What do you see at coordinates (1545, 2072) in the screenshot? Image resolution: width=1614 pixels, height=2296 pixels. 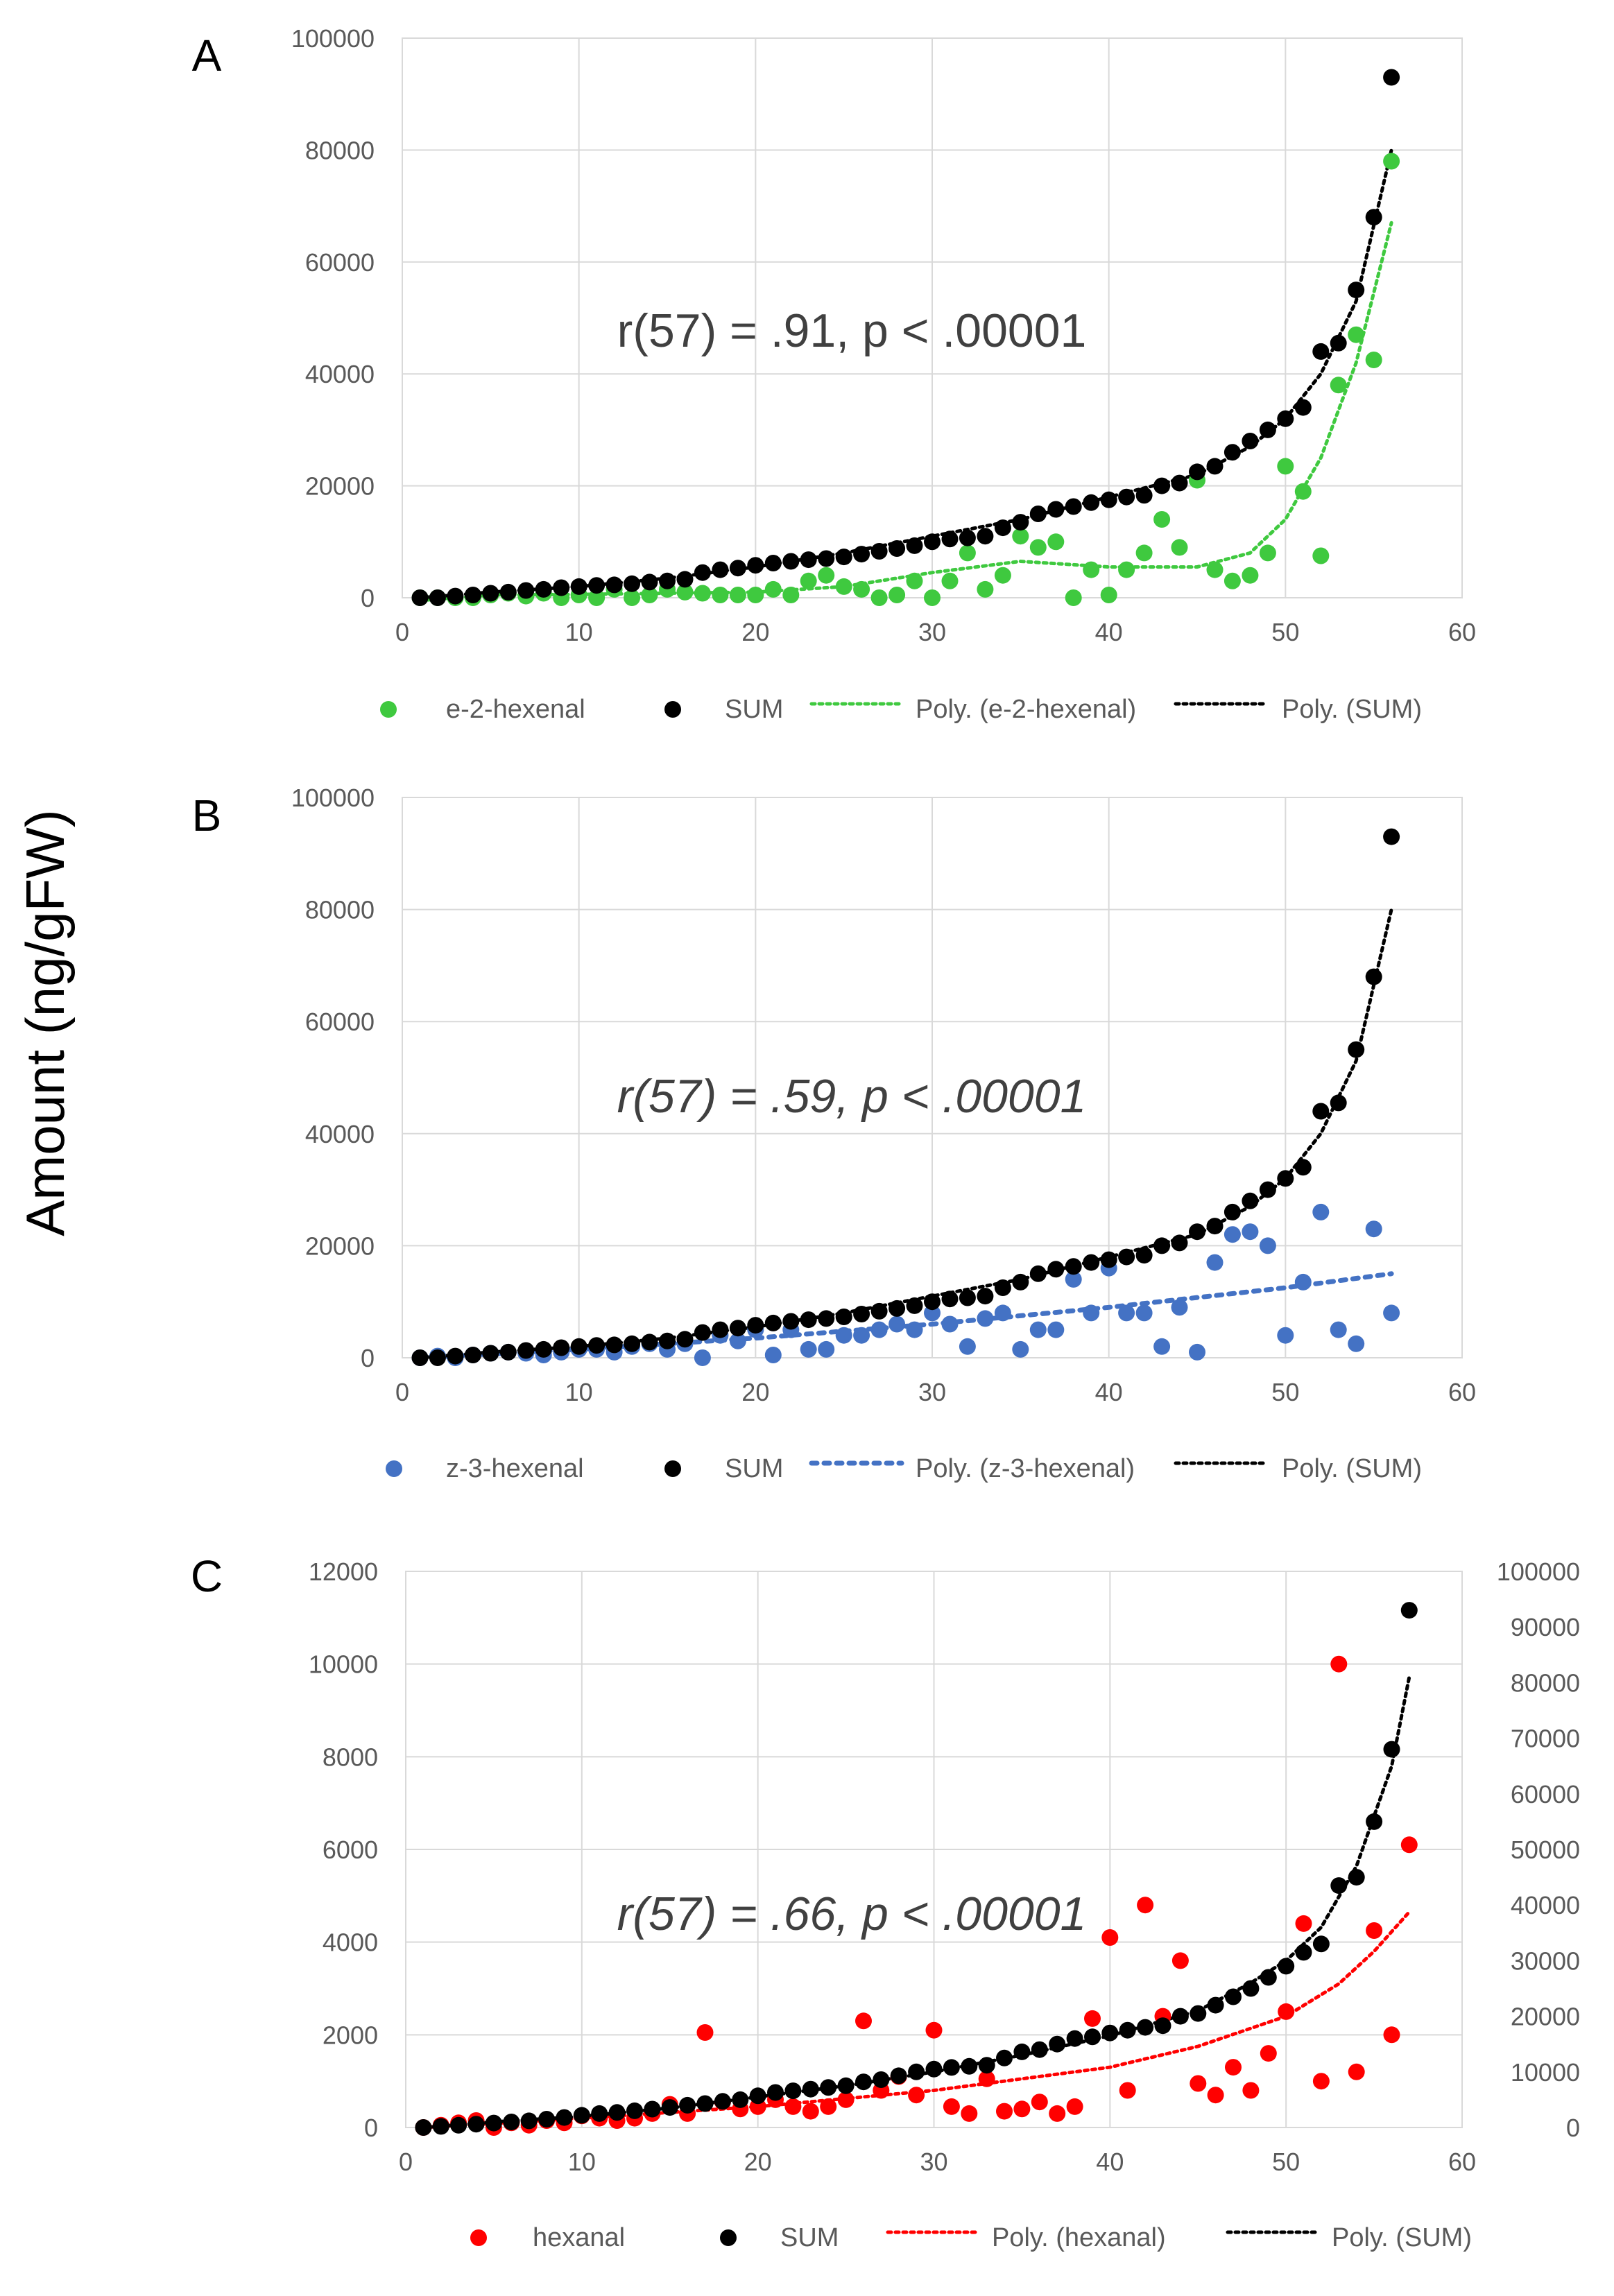 I see `y2-tick-label: 10000` at bounding box center [1545, 2072].